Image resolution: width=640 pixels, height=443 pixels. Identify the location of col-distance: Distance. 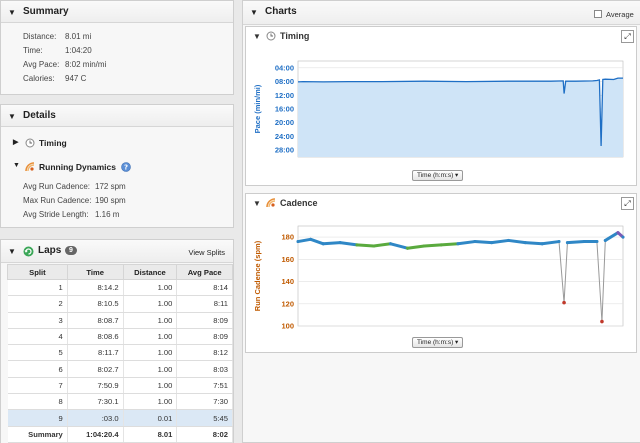
(150, 272).